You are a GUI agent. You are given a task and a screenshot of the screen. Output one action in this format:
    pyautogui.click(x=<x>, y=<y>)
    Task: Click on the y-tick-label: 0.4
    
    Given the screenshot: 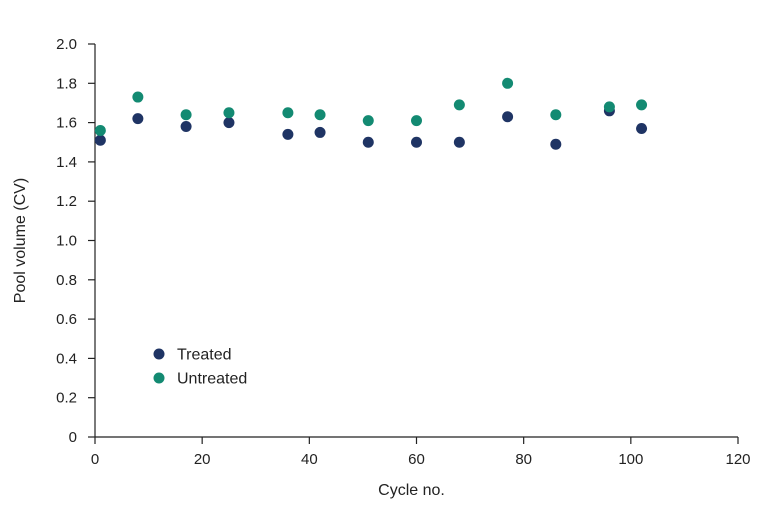 What is the action you would take?
    pyautogui.click(x=66, y=358)
    